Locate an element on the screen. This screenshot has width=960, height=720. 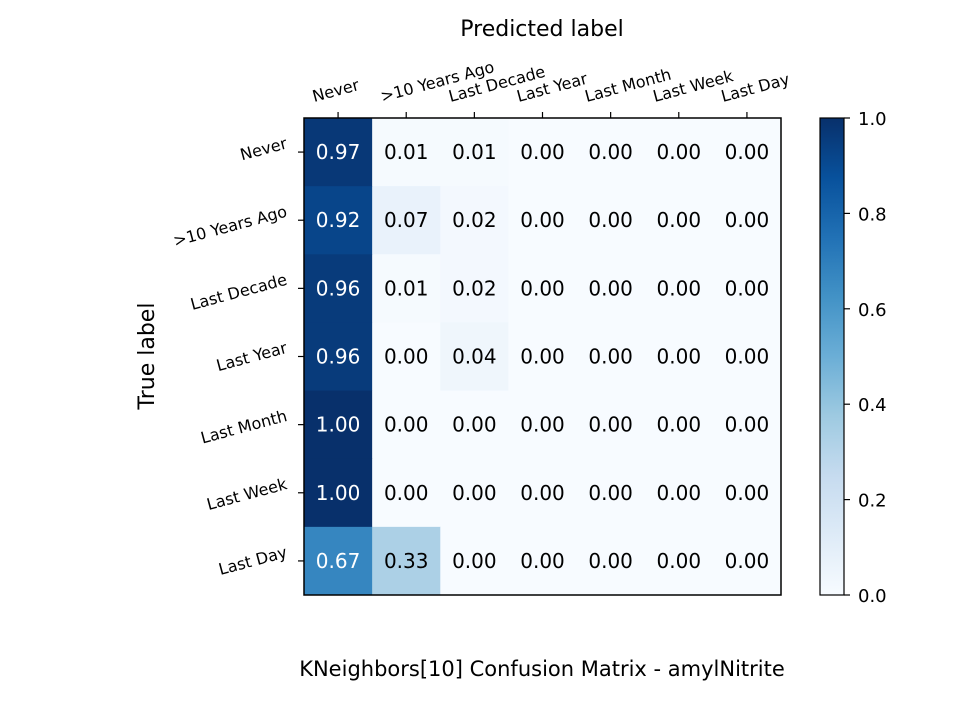
colorbar-tick-label: 0.8 is located at coordinates (872, 214).